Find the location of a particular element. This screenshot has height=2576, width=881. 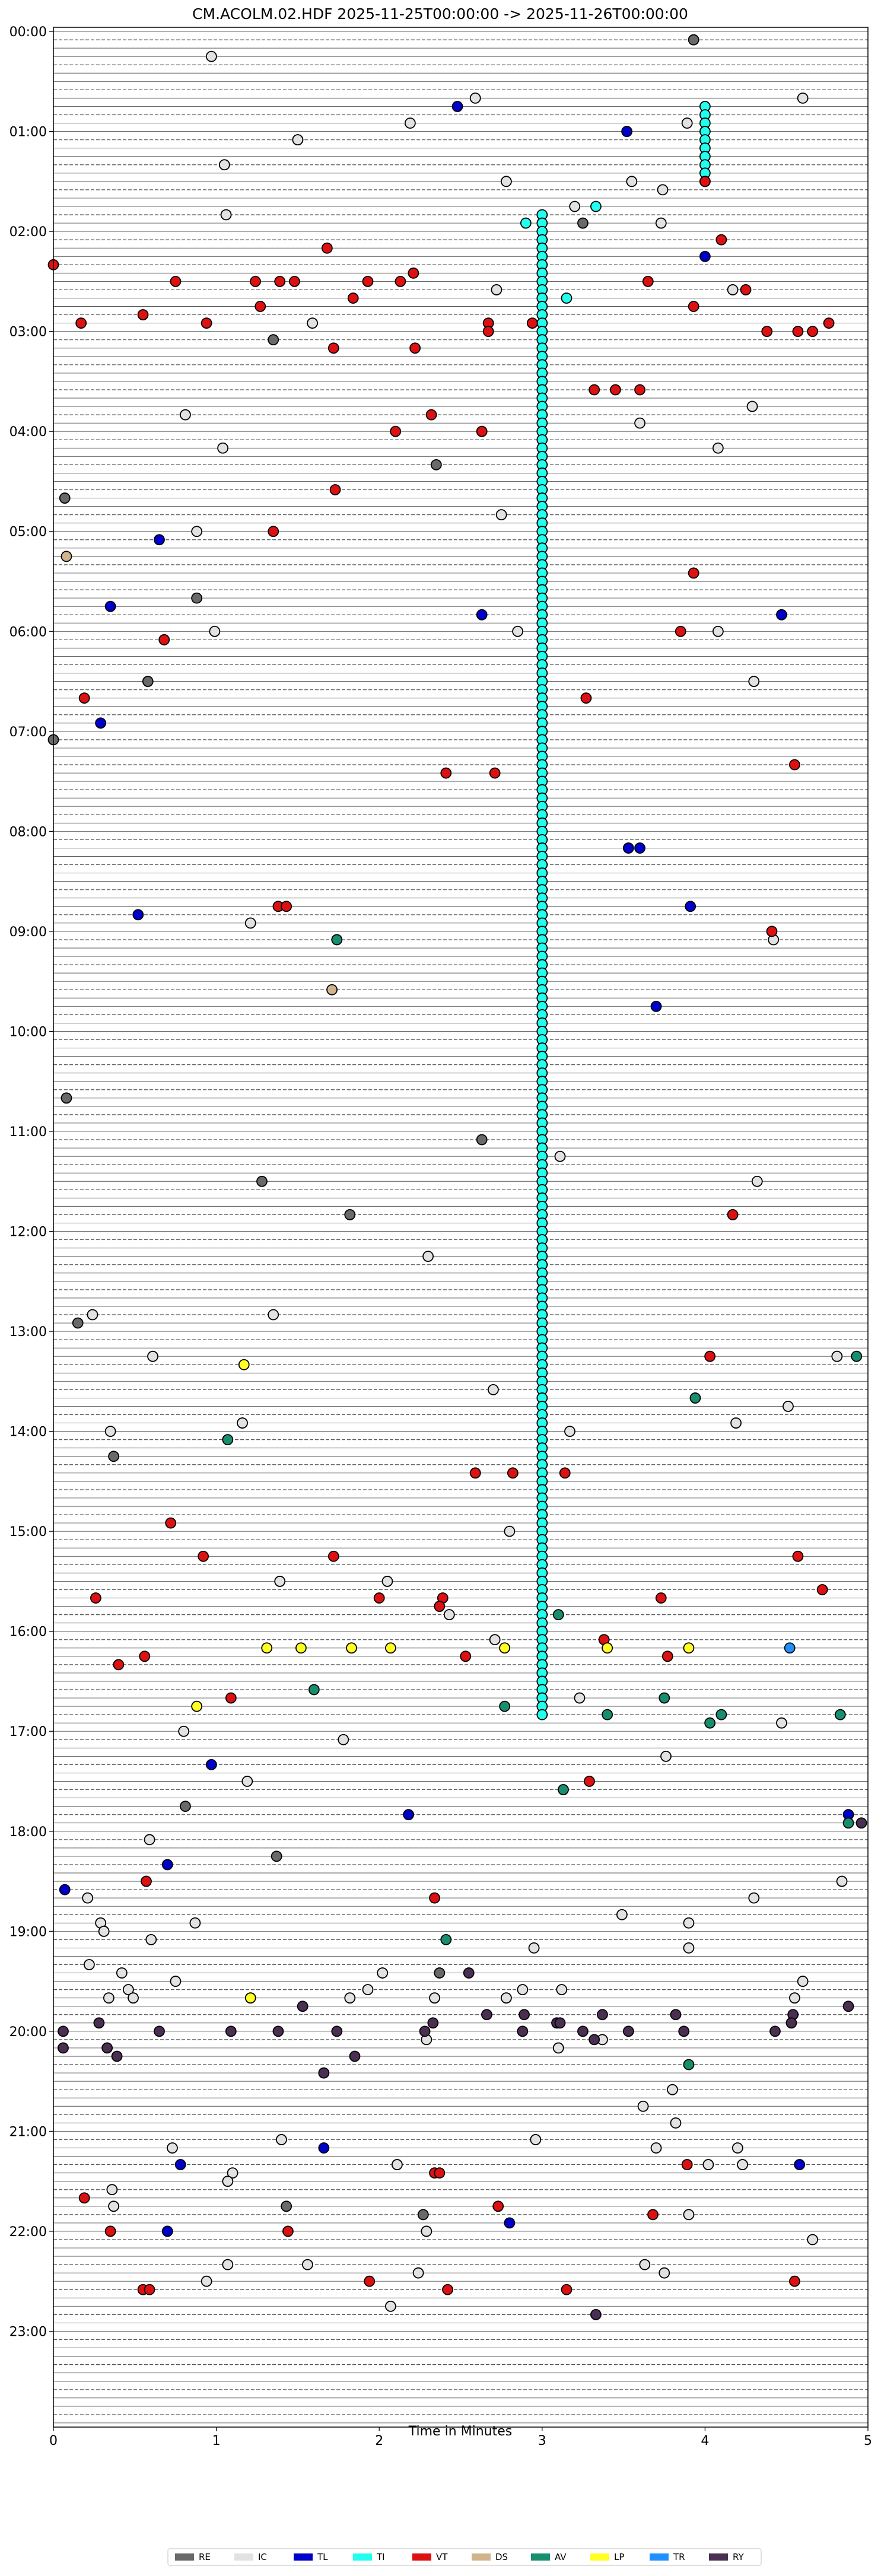

legend-label: TR is located at coordinates (679, 2557).